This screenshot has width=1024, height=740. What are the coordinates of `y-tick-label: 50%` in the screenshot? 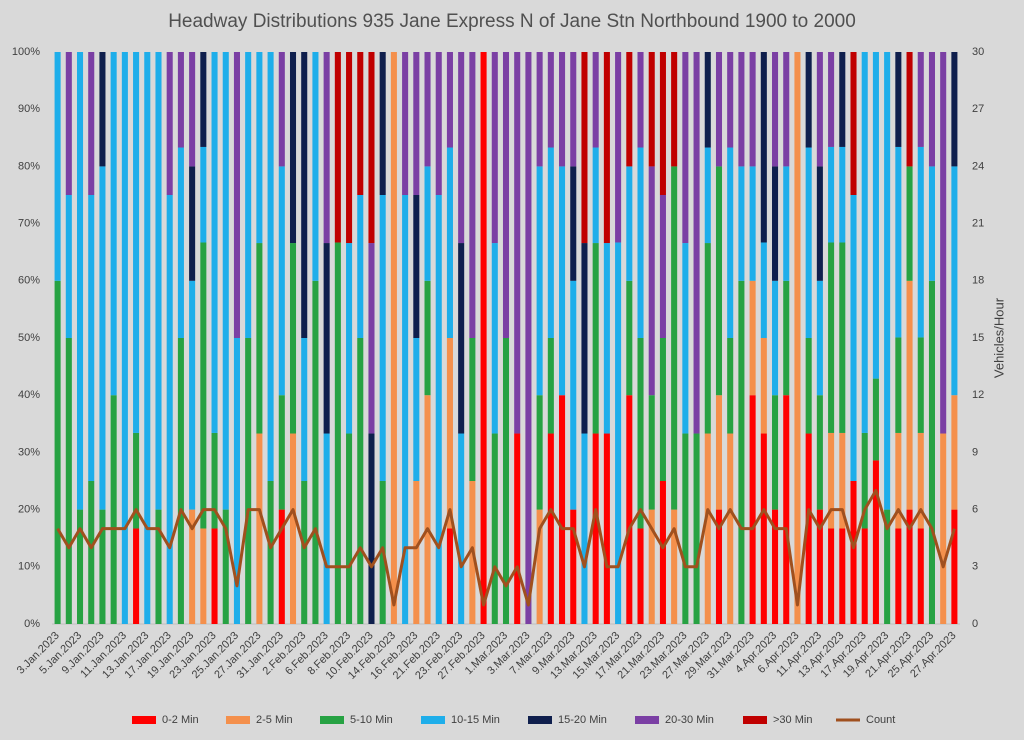 It's located at (29, 338).